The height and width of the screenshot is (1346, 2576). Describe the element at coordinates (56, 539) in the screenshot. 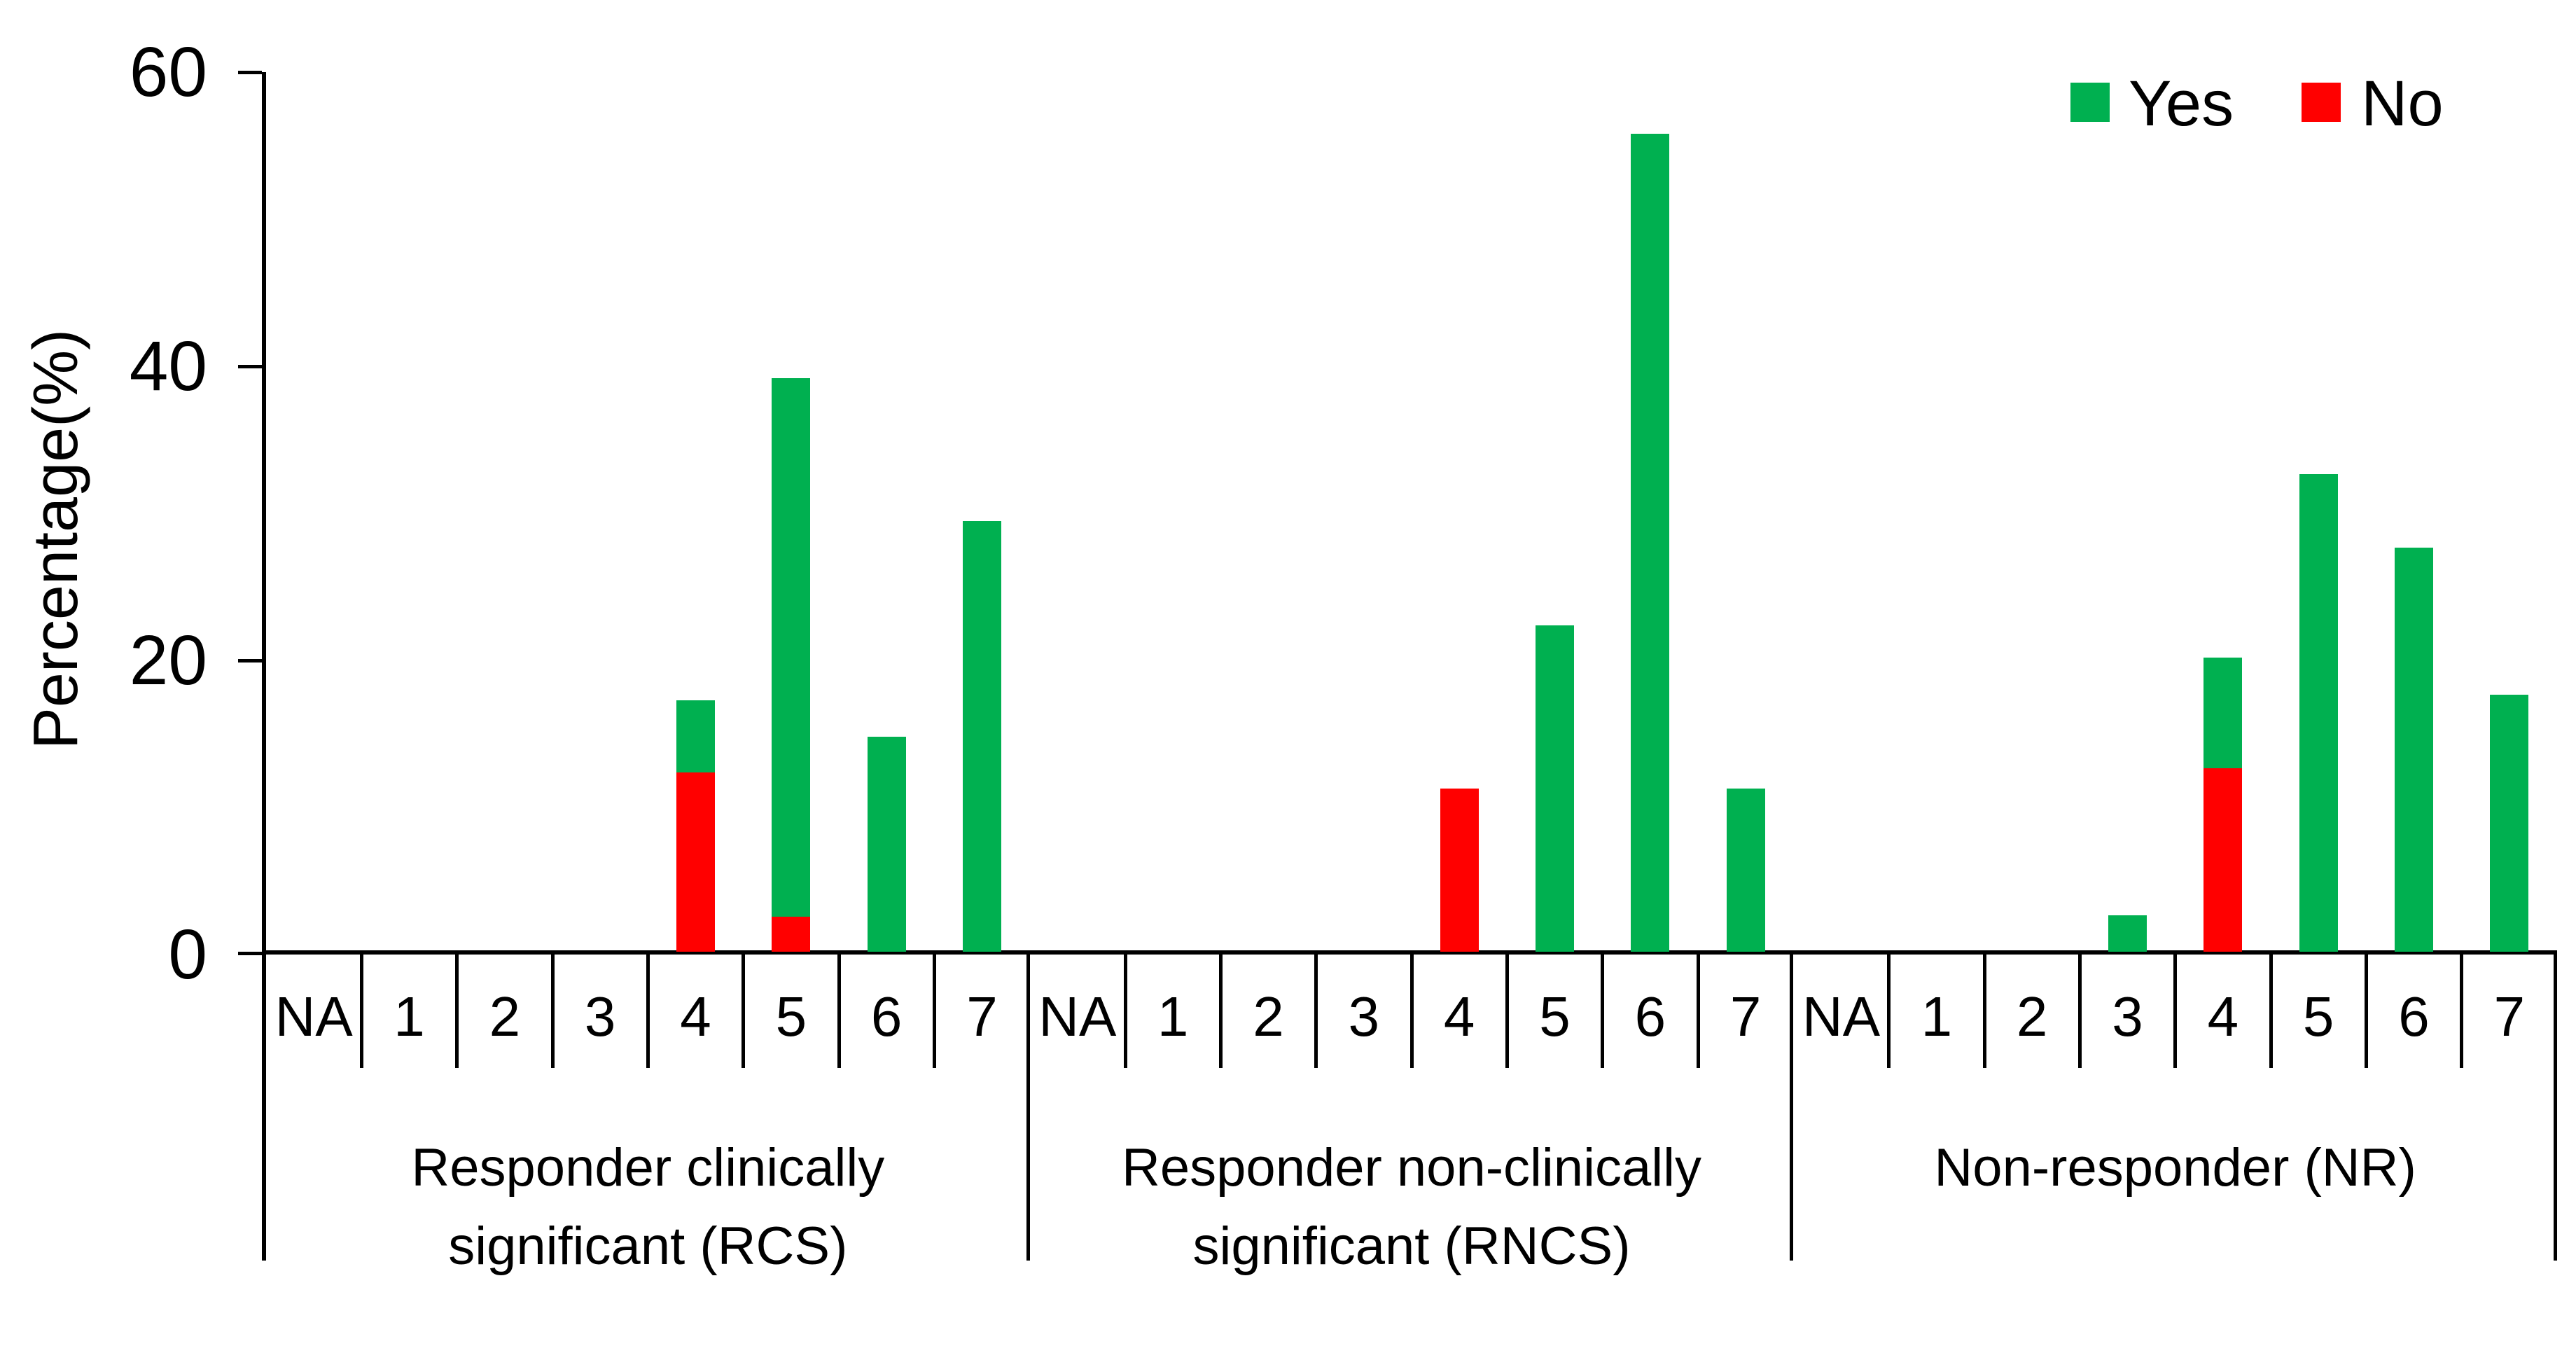

I see `y-axis-title: Percentage(%)` at that location.